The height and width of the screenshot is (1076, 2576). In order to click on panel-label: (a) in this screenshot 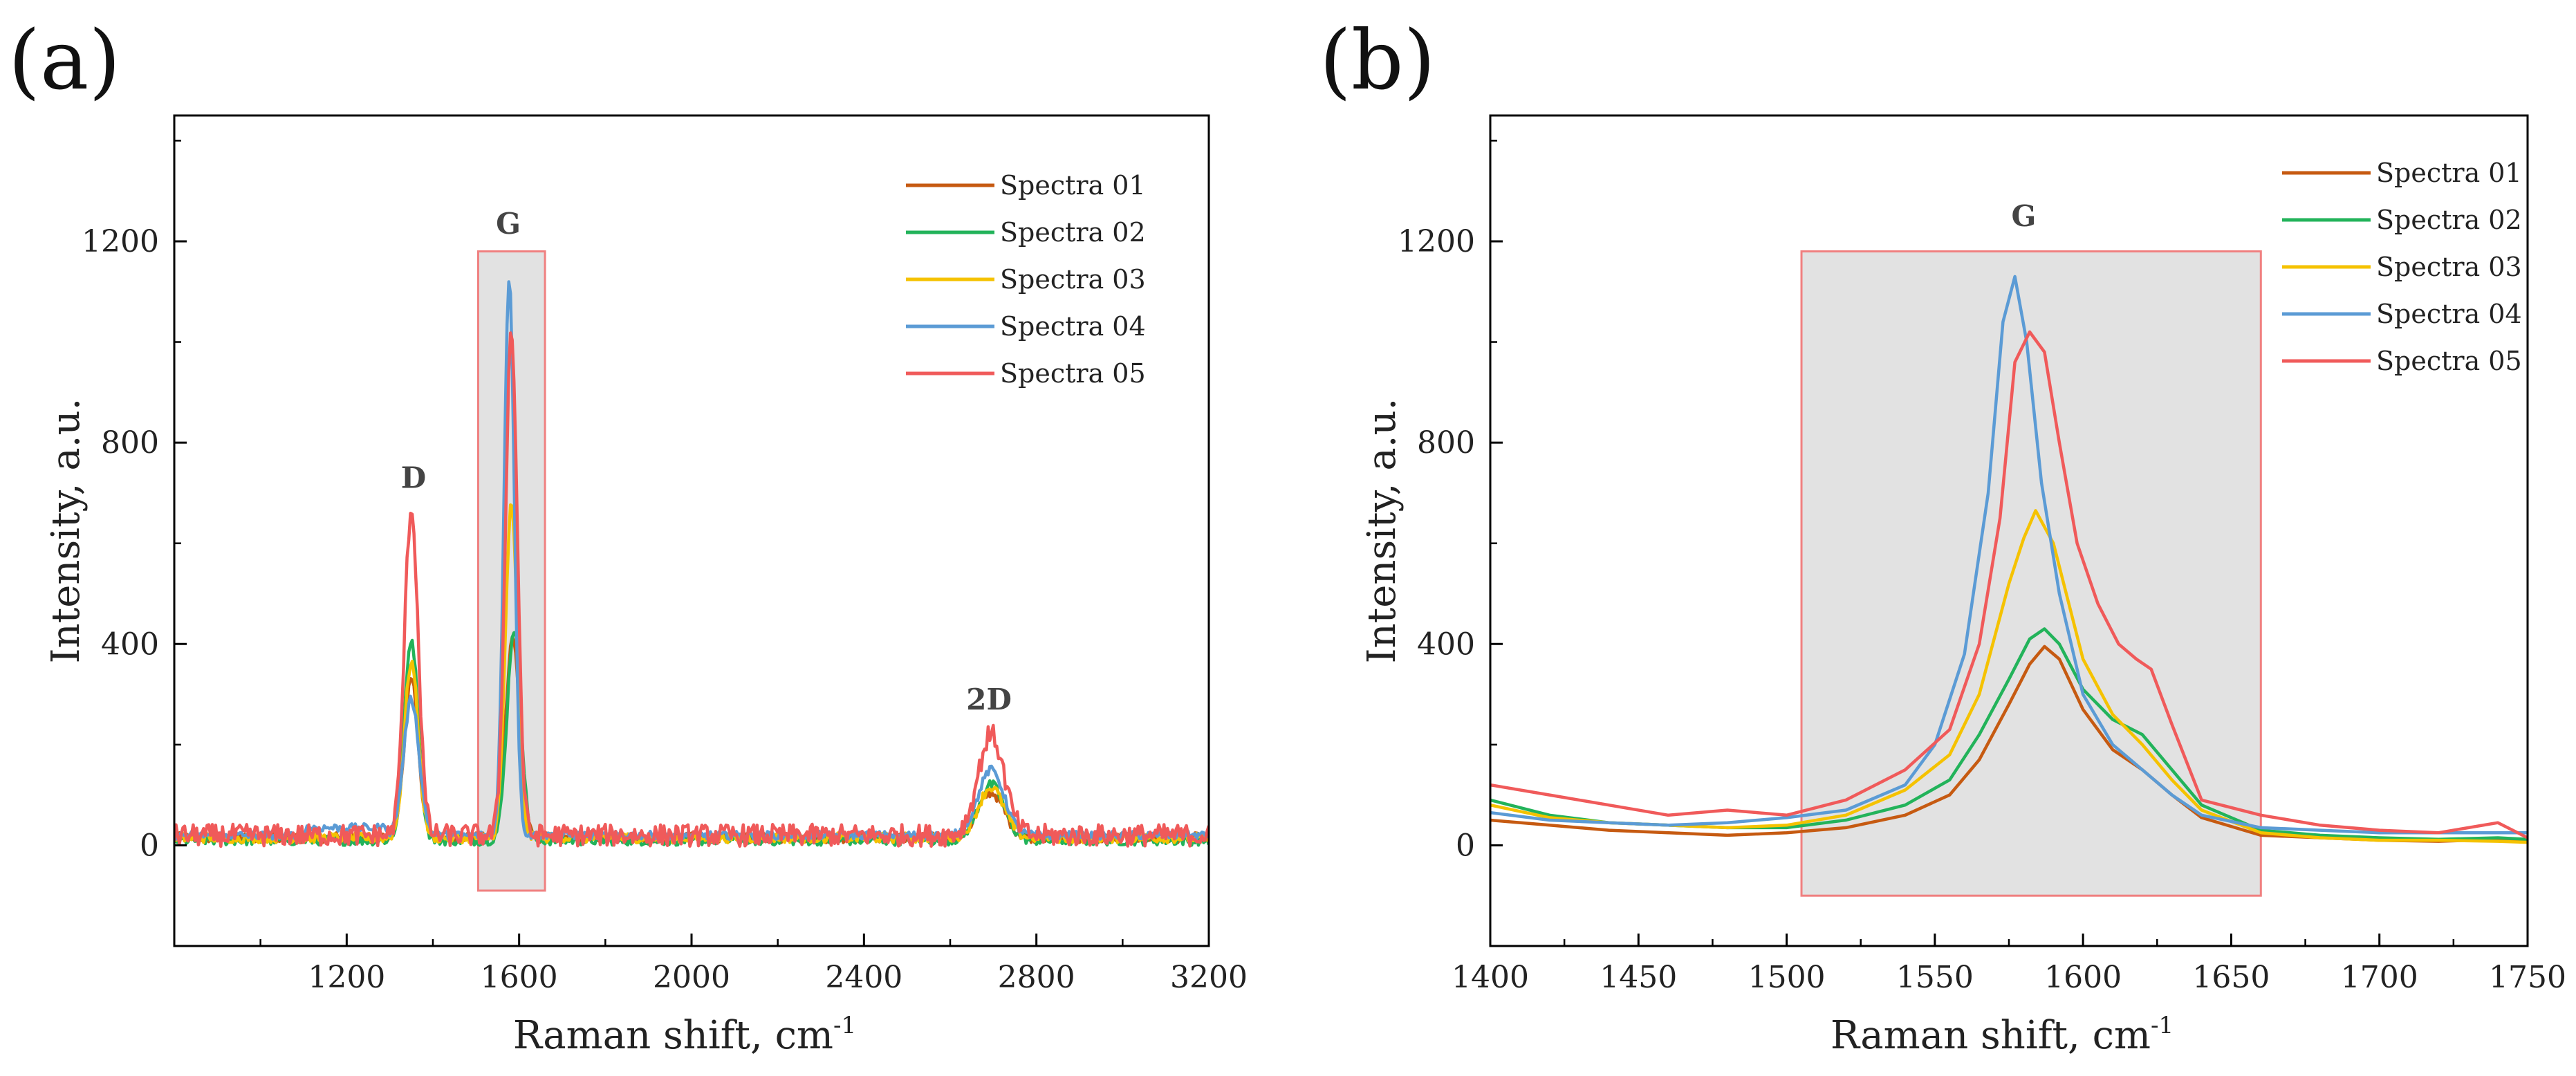, I will do `click(64, 60)`.